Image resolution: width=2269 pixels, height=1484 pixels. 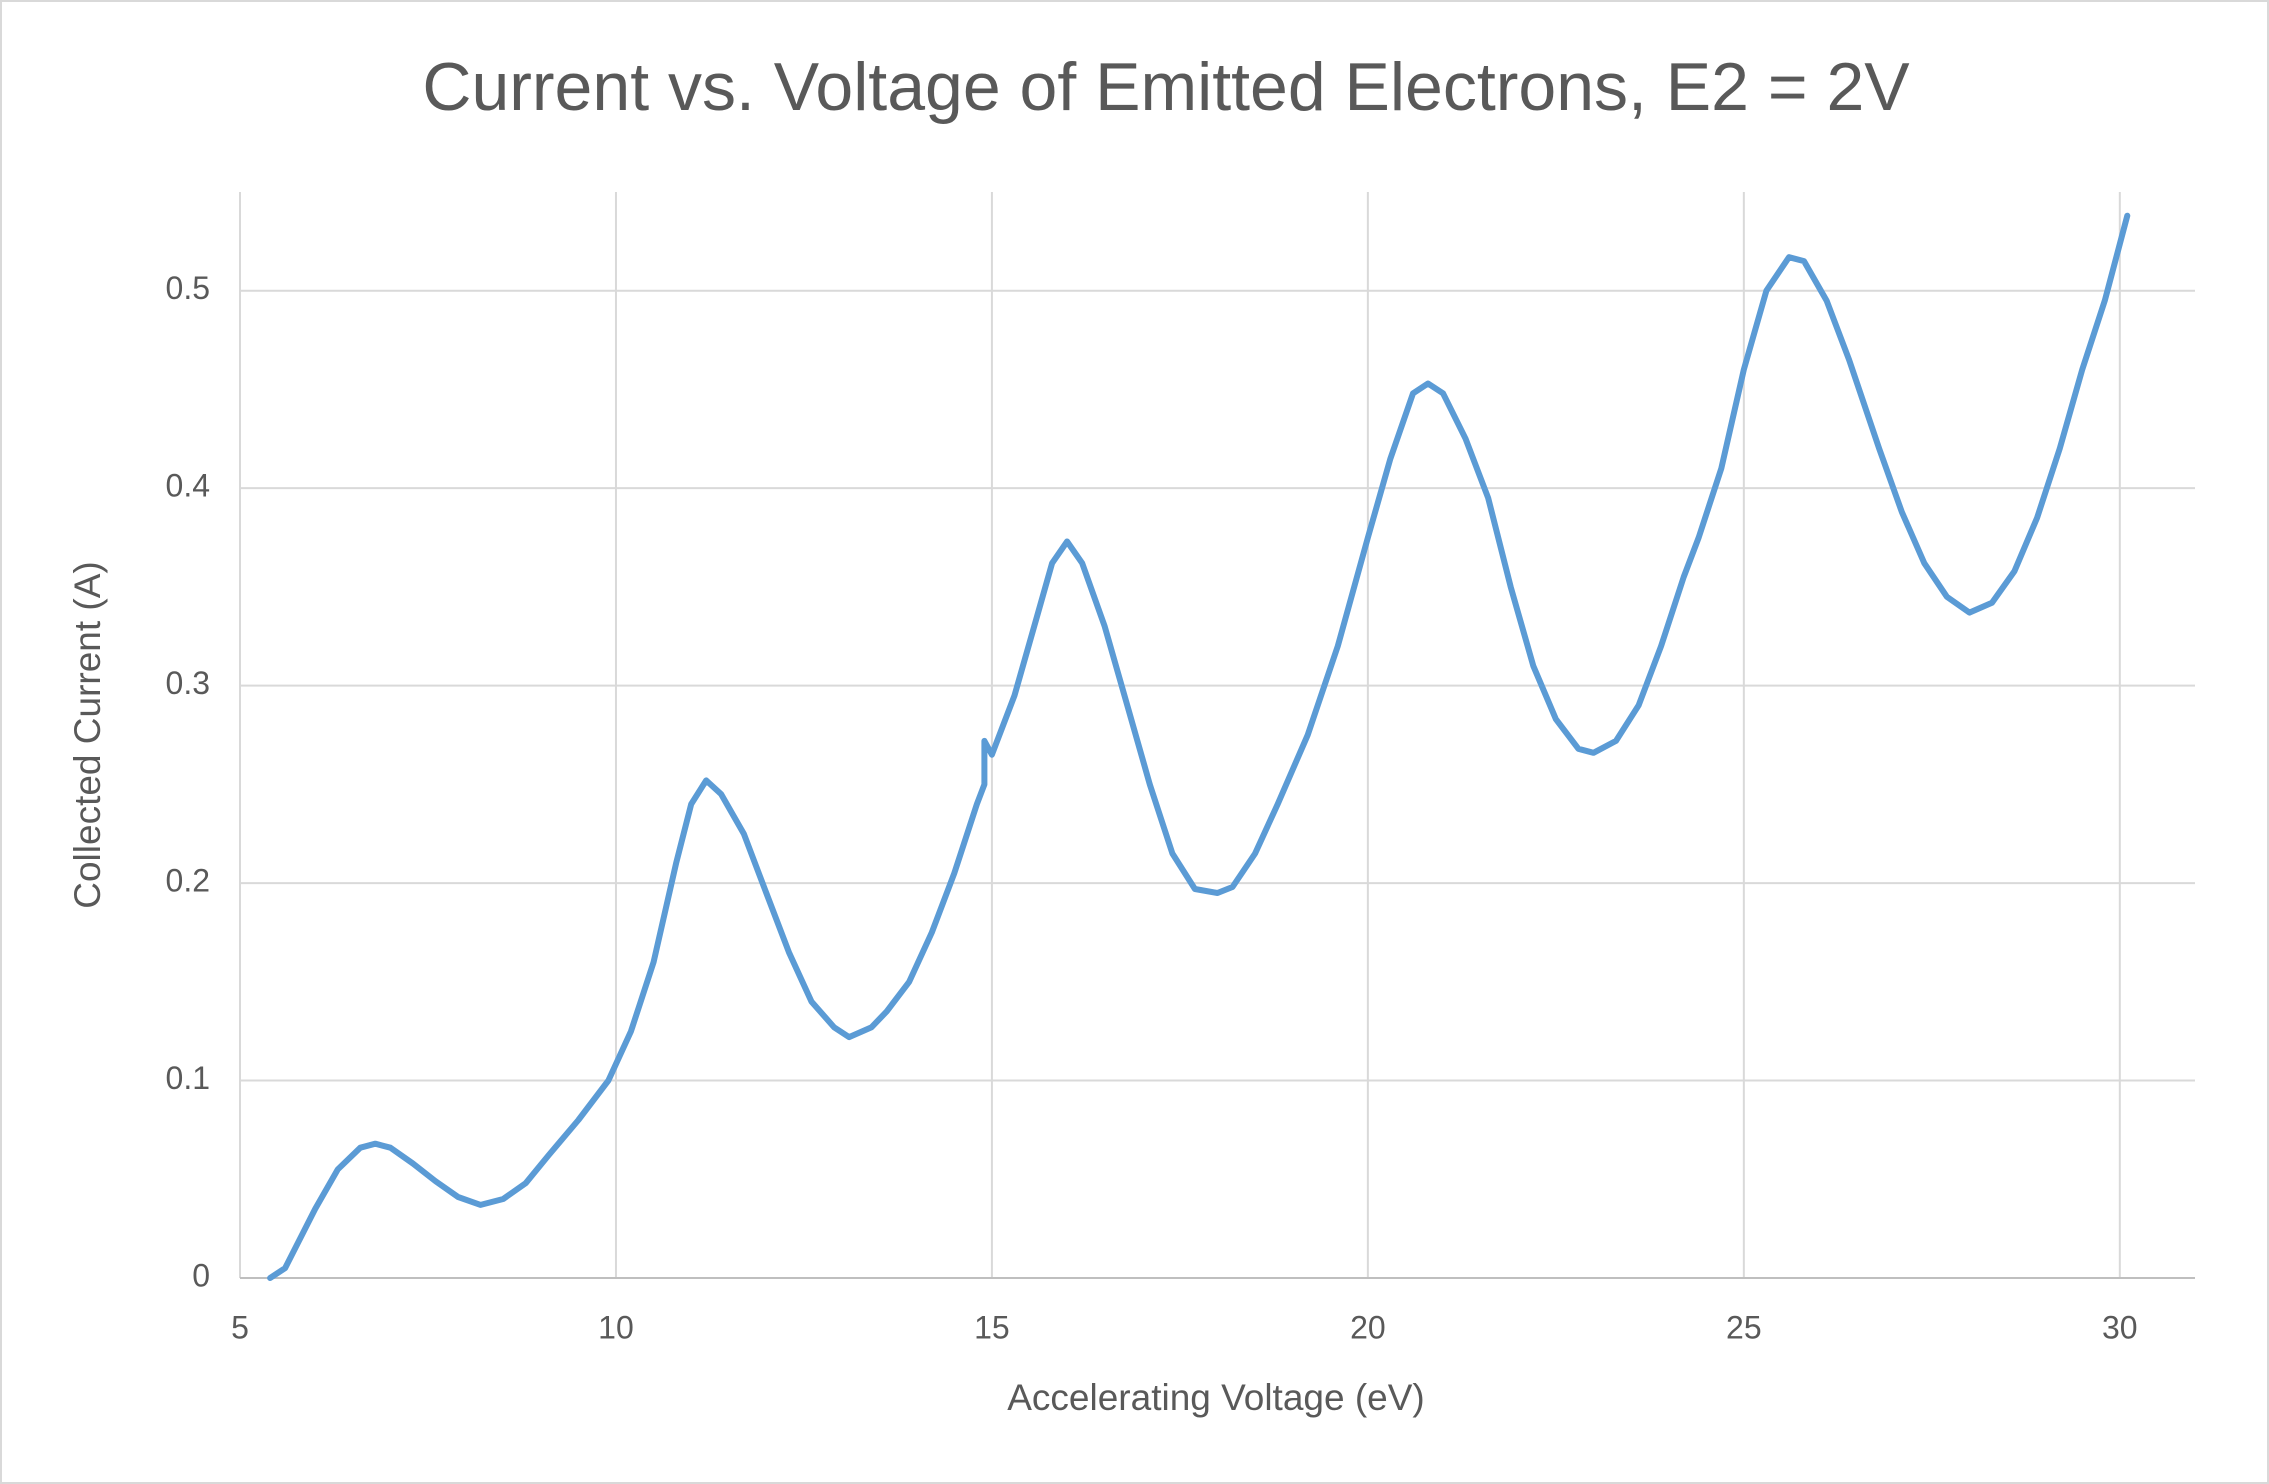 I want to click on y-tick-label: 0.3, so click(x=188, y=683).